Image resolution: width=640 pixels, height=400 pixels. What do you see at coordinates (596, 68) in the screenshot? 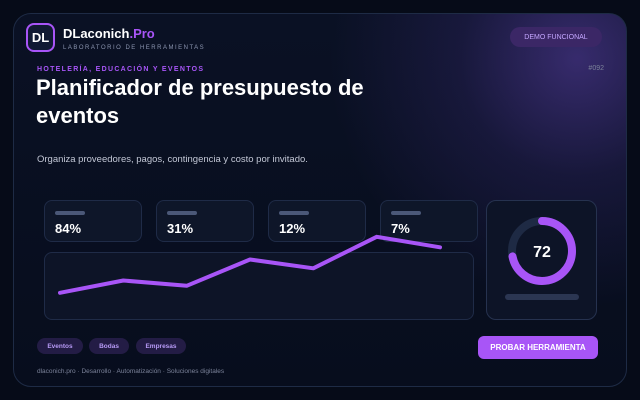
I see `tool-id: #092` at bounding box center [596, 68].